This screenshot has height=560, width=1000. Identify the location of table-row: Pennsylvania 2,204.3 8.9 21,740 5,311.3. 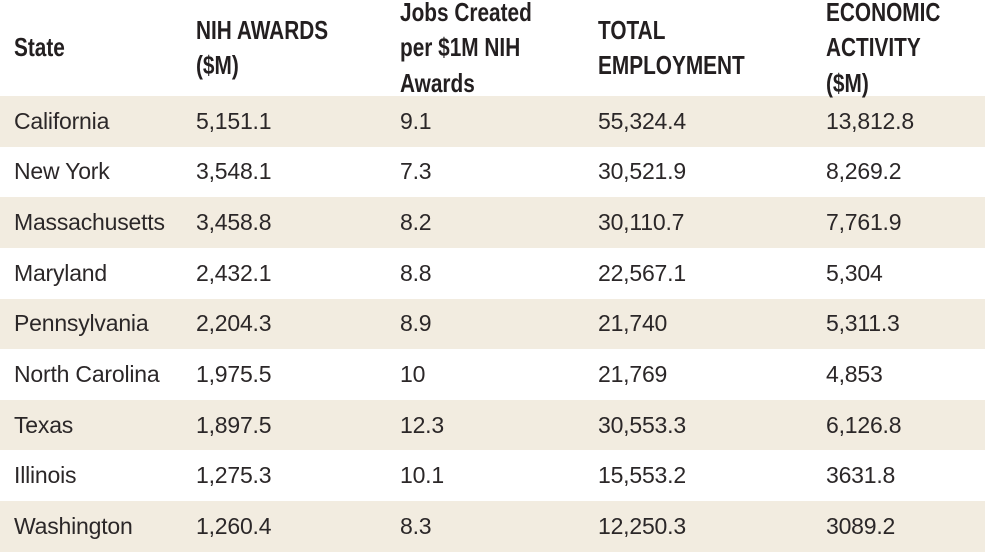
(492, 324).